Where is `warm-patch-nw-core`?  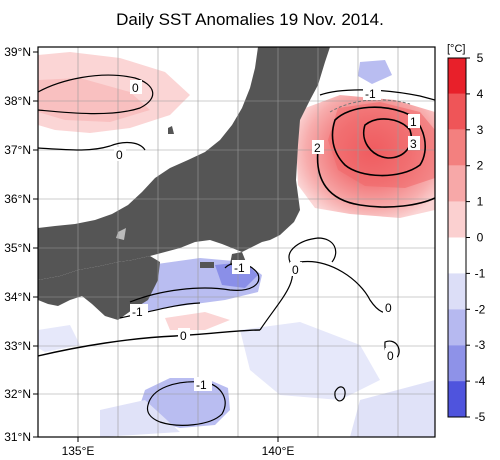 warm-patch-nw-core is located at coordinates (94, 100).